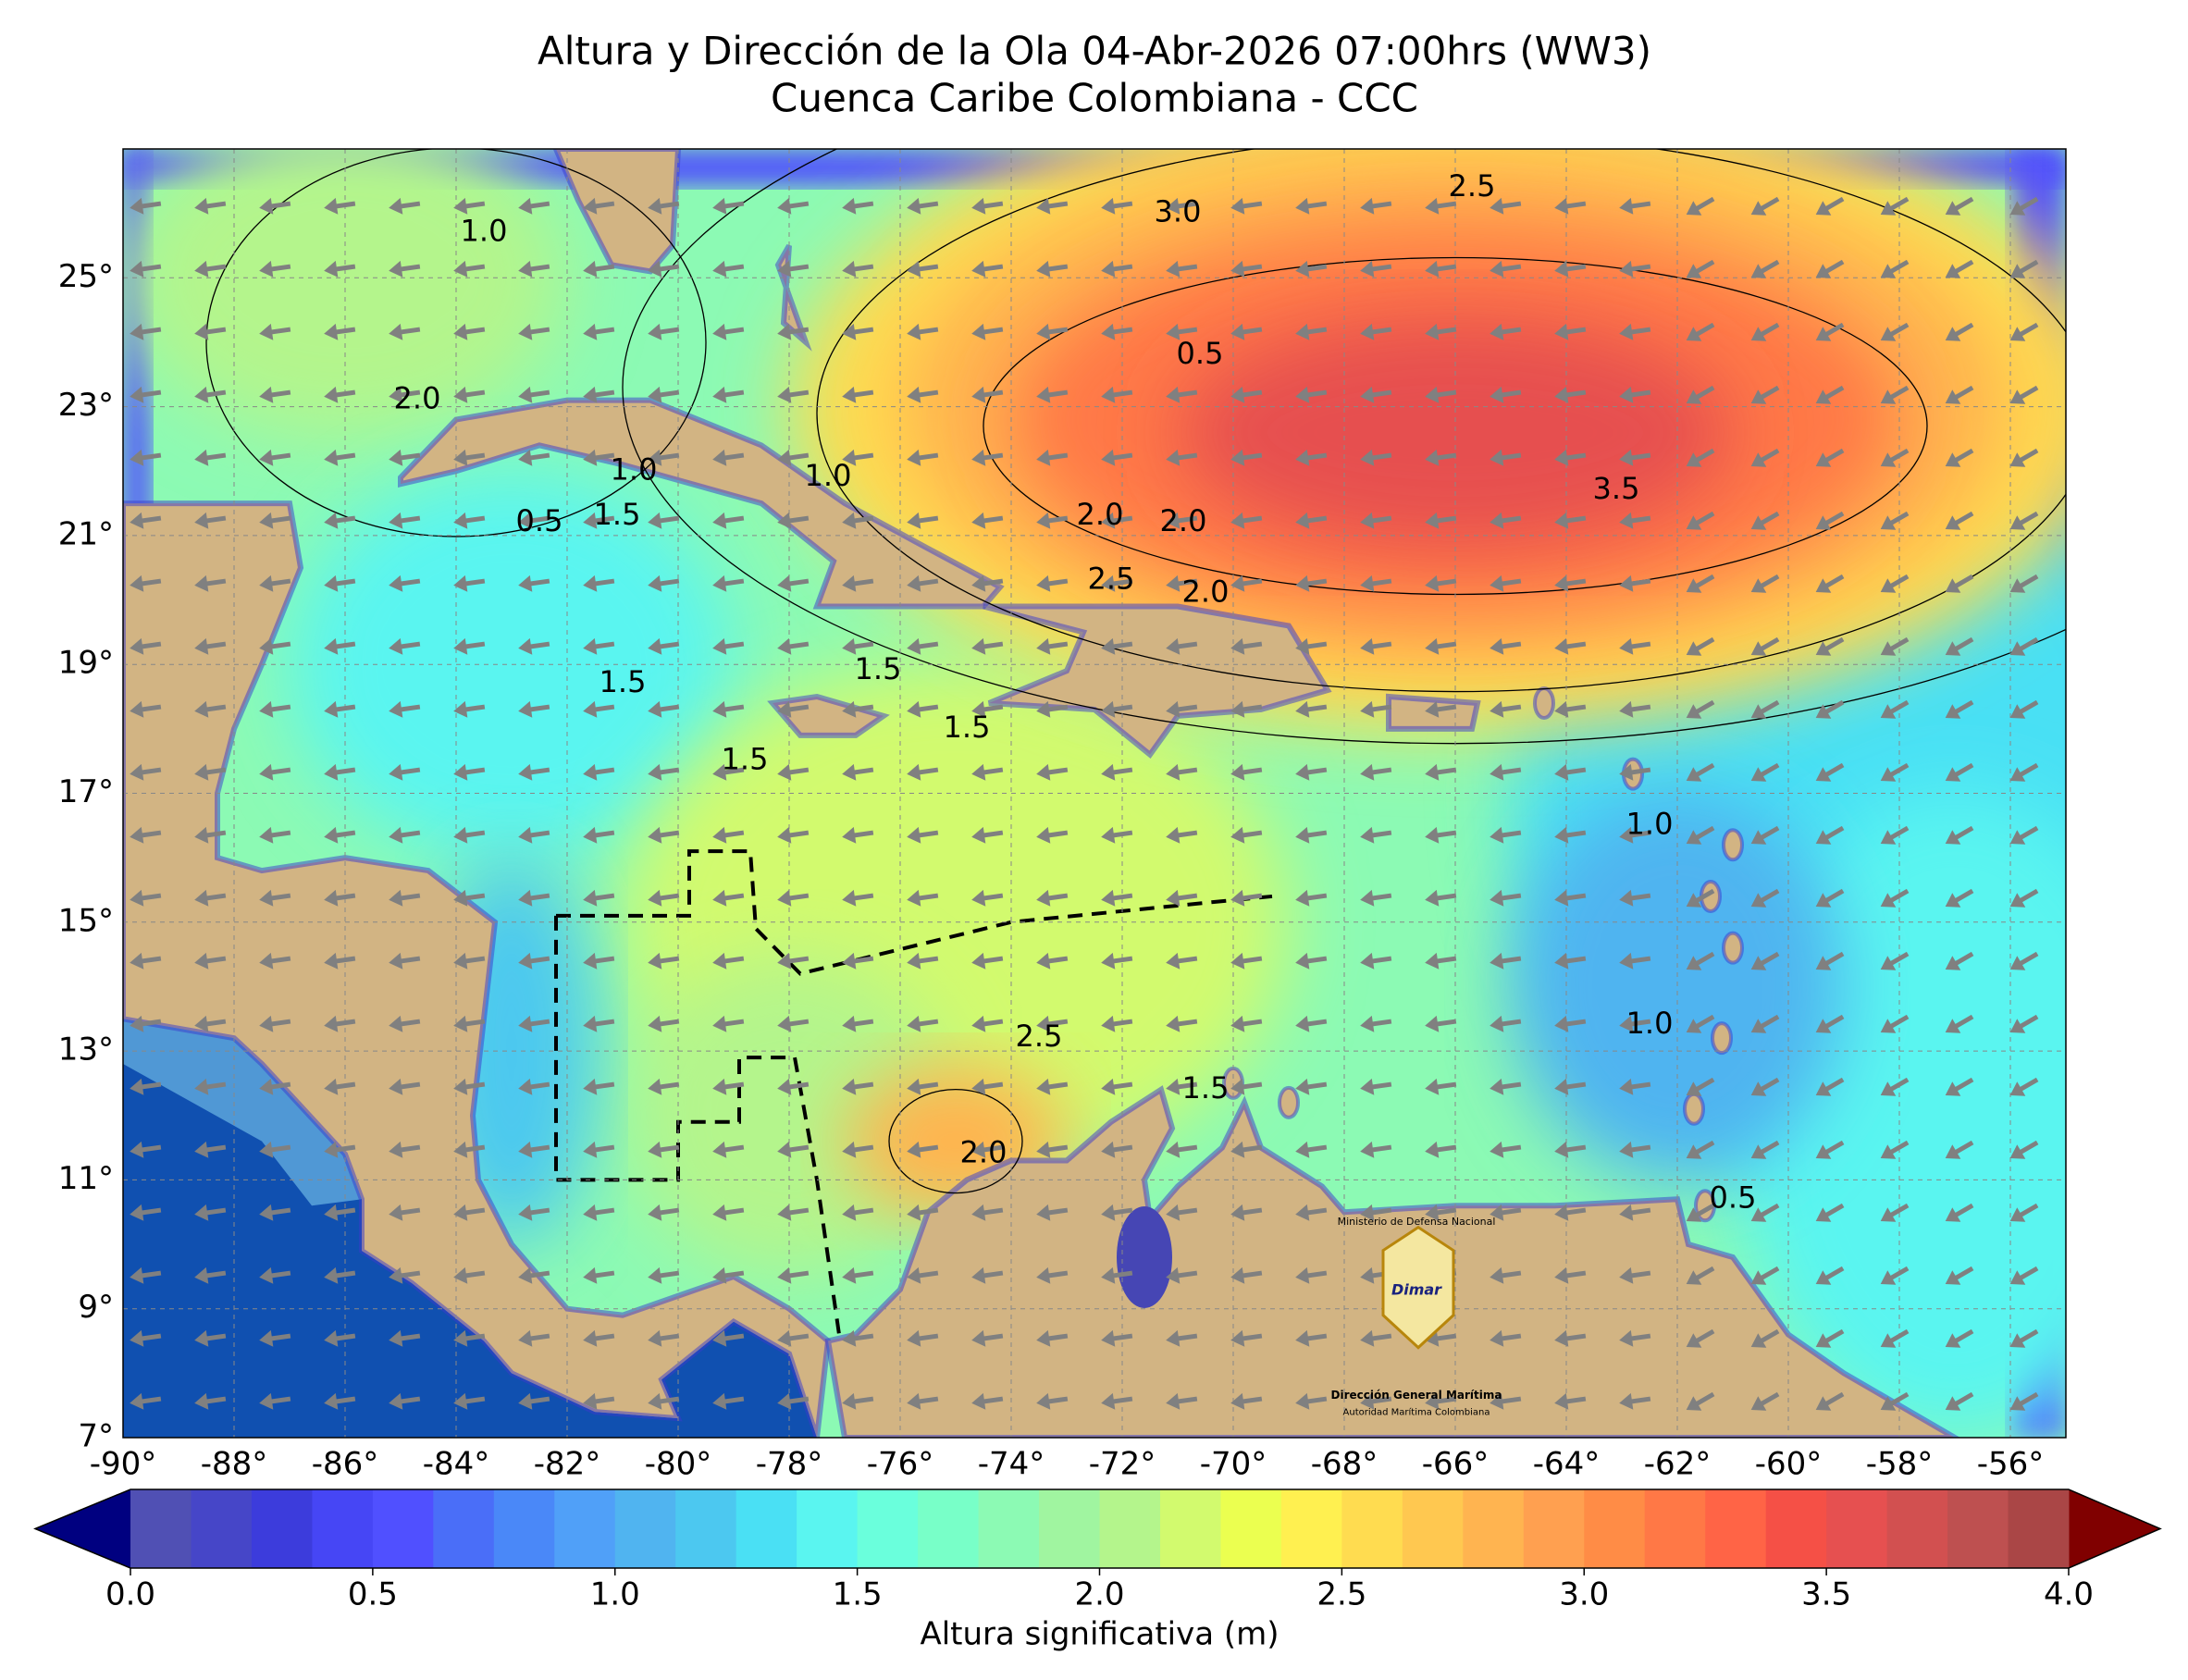 This screenshot has width=2188, height=1680. Describe the element at coordinates (900, 1464) in the screenshot. I see `x-tick-label: -76°` at that location.